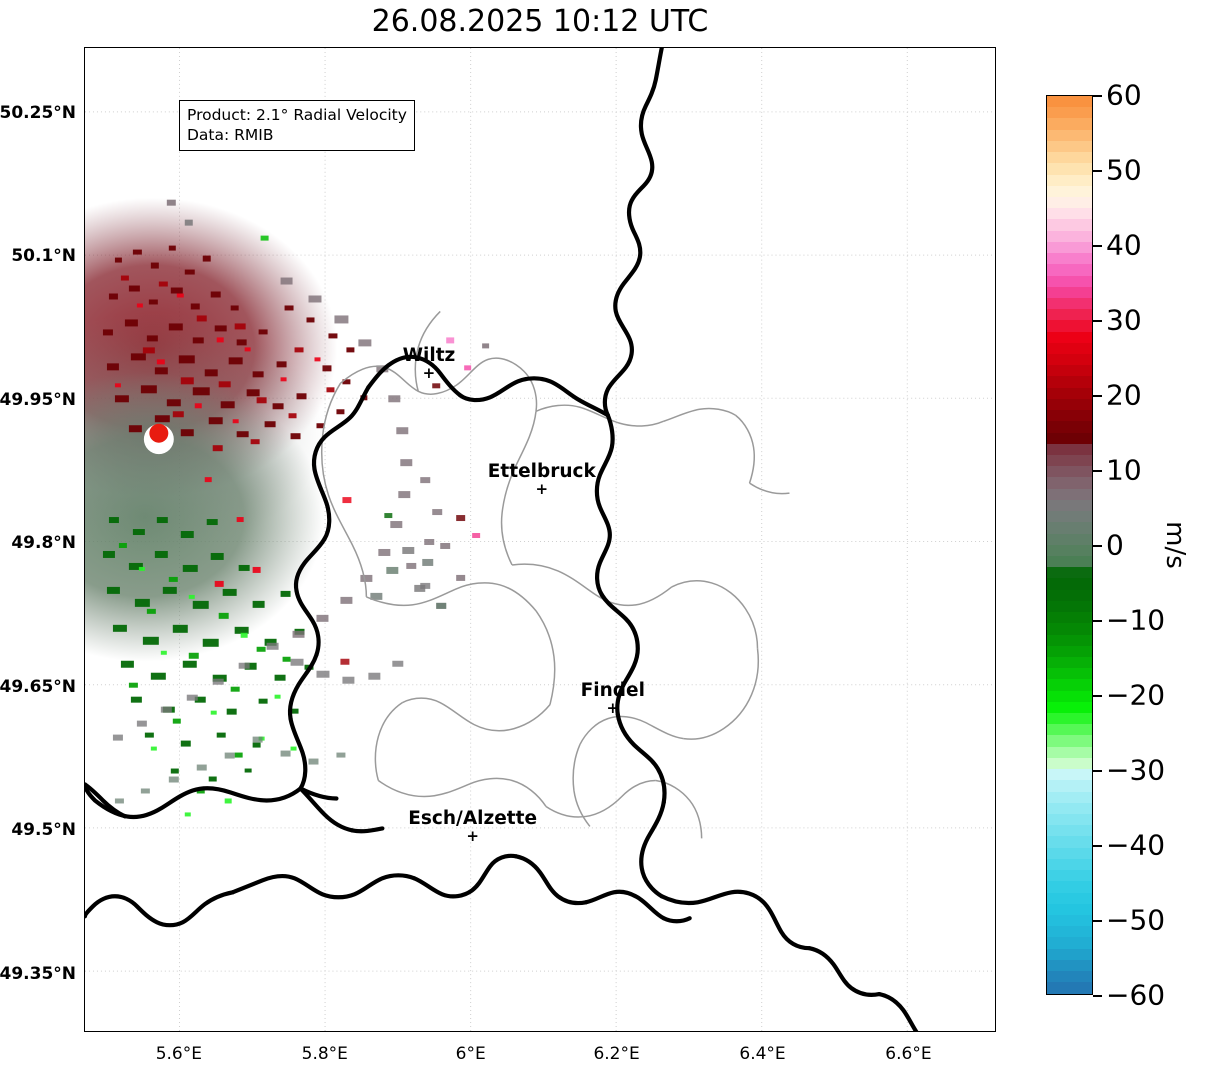 The height and width of the screenshot is (1081, 1207). Describe the element at coordinates (38, 973) in the screenshot. I see `latitude-tick-label: 49.35°N` at that location.